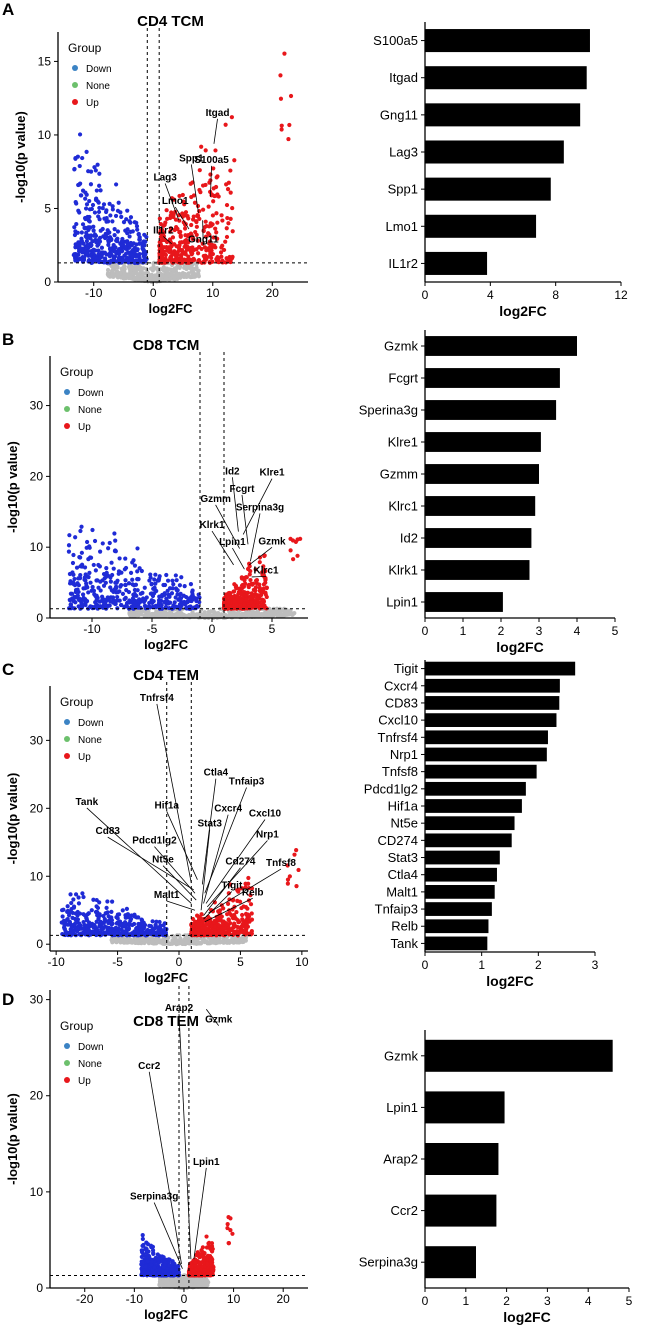 This screenshot has height=1339, width=648. Describe the element at coordinates (621, 295) in the screenshot. I see `x-tick-label: 12` at that location.